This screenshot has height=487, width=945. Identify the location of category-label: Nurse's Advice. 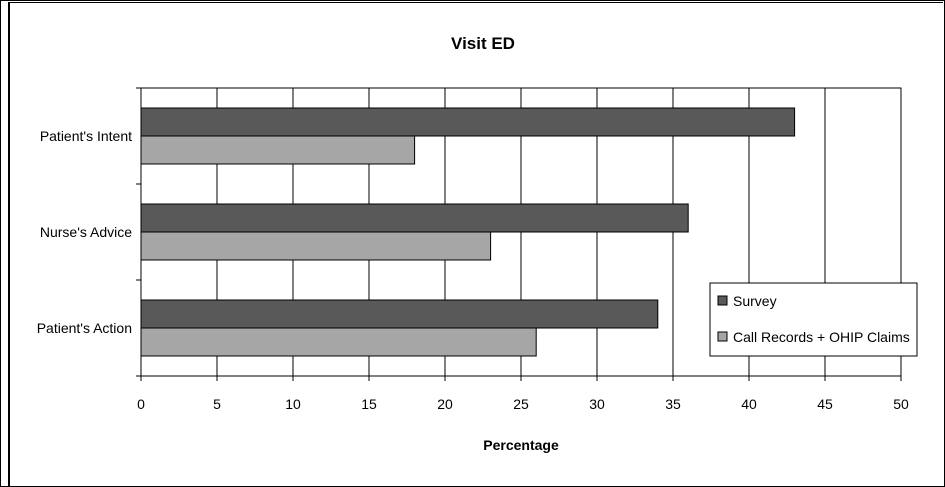
(86, 232).